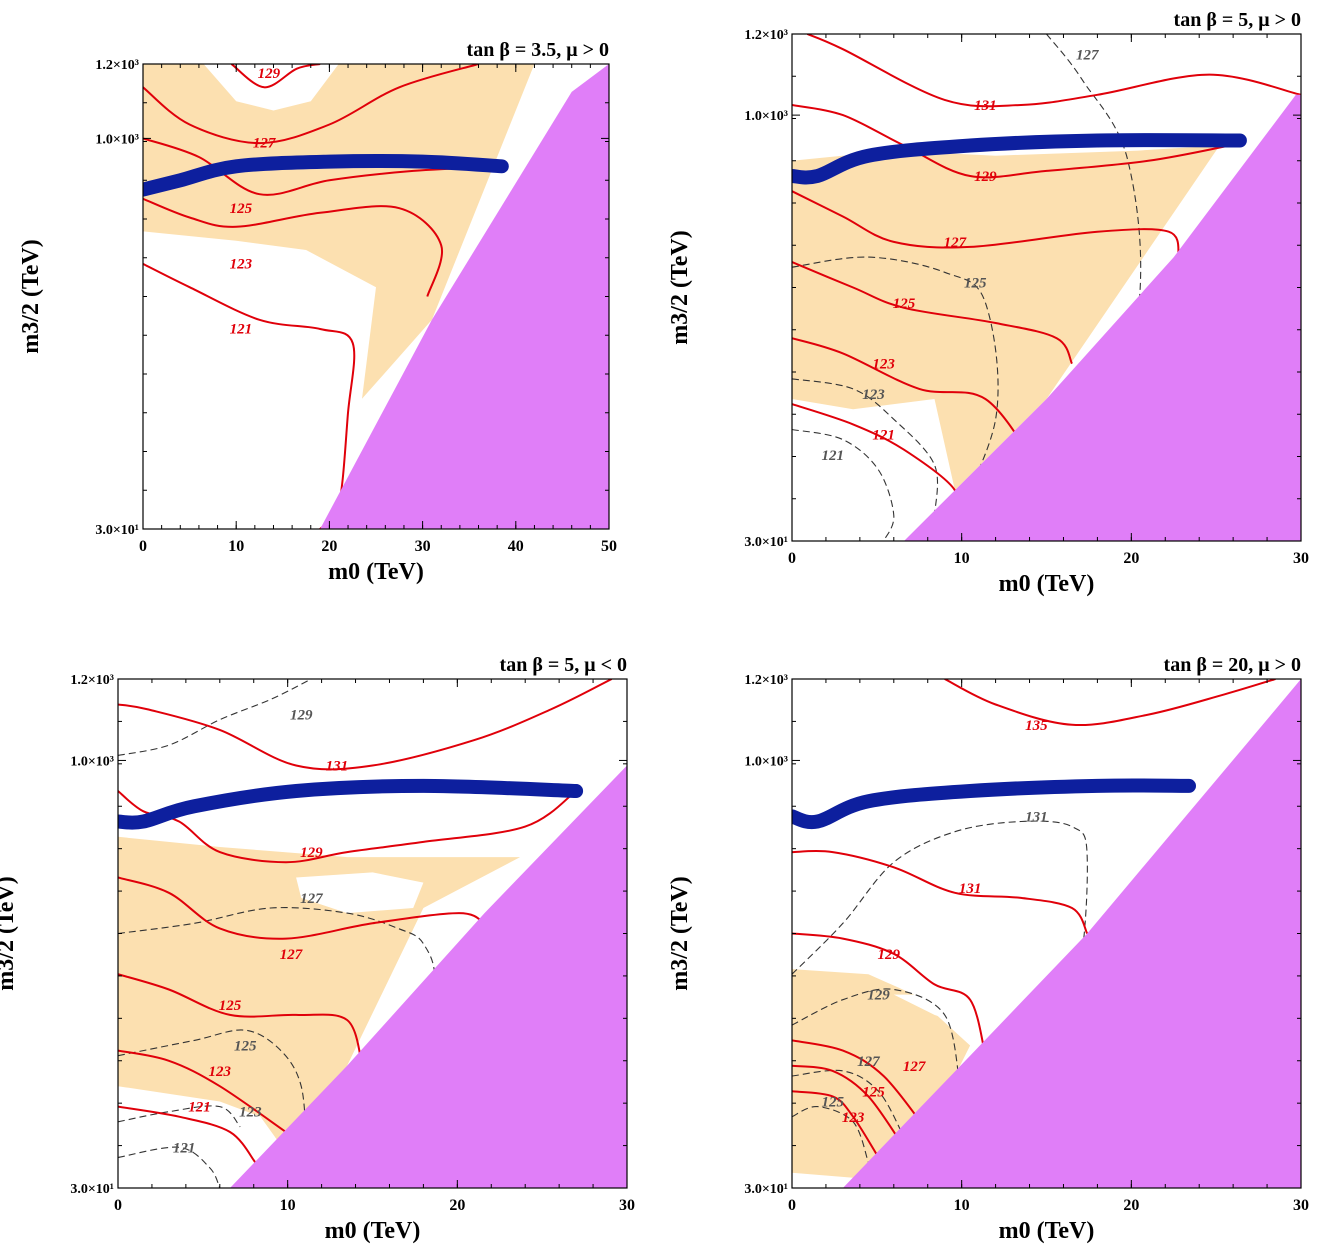  I want to click on panel-title: tan β = 5, μ > 0, so click(1237, 20).